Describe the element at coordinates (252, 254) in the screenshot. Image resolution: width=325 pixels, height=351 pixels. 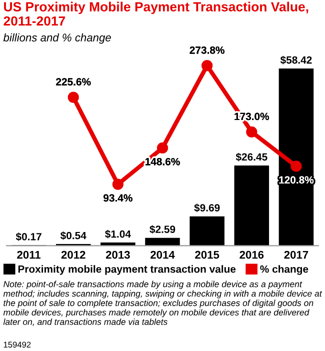
I see `x-tick-label: 2016` at that location.